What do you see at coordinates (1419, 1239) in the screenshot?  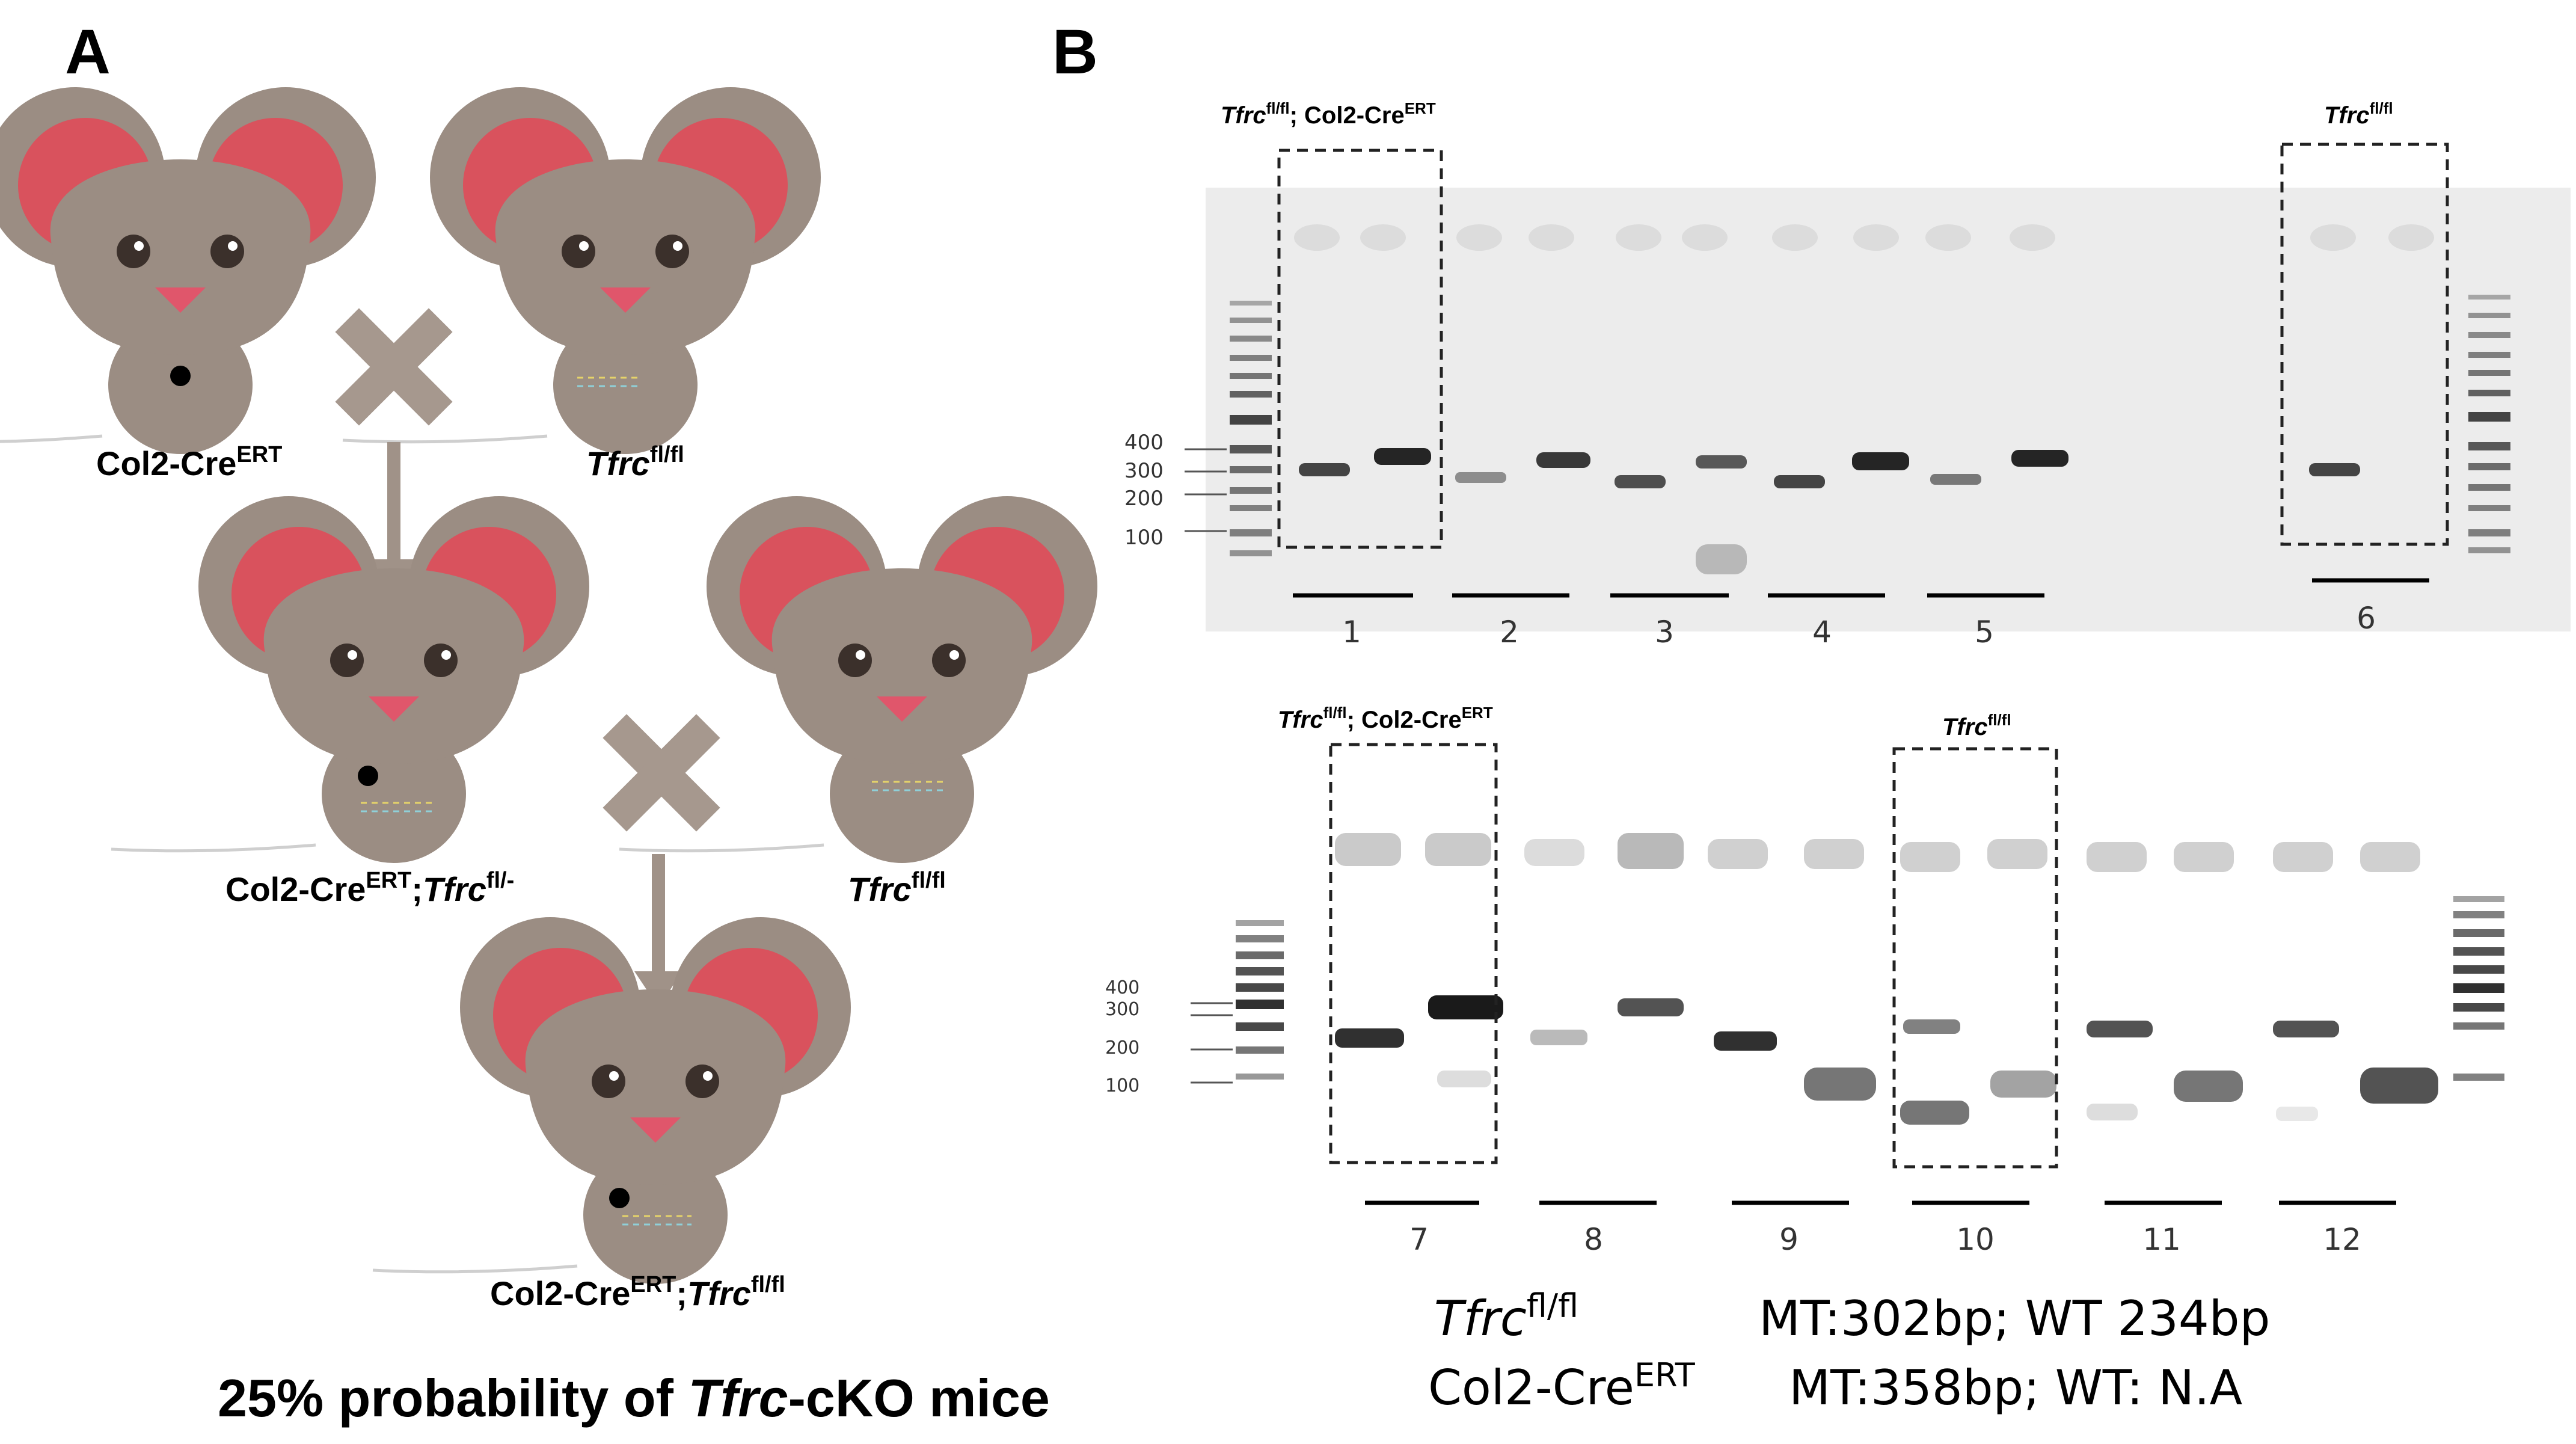 I see `gel2-lane-7: 7` at bounding box center [1419, 1239].